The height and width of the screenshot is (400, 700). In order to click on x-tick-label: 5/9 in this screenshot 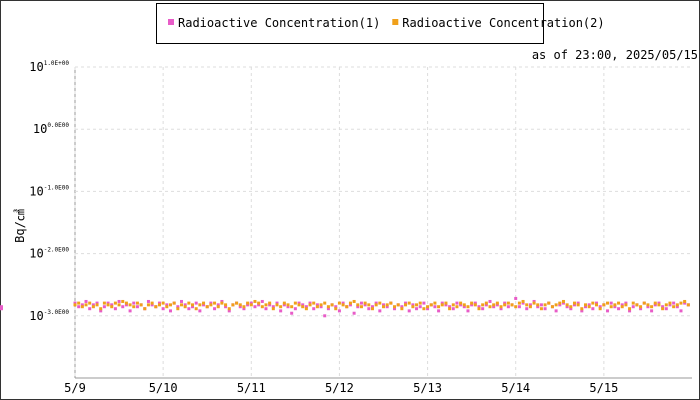, I will do `click(75, 388)`.